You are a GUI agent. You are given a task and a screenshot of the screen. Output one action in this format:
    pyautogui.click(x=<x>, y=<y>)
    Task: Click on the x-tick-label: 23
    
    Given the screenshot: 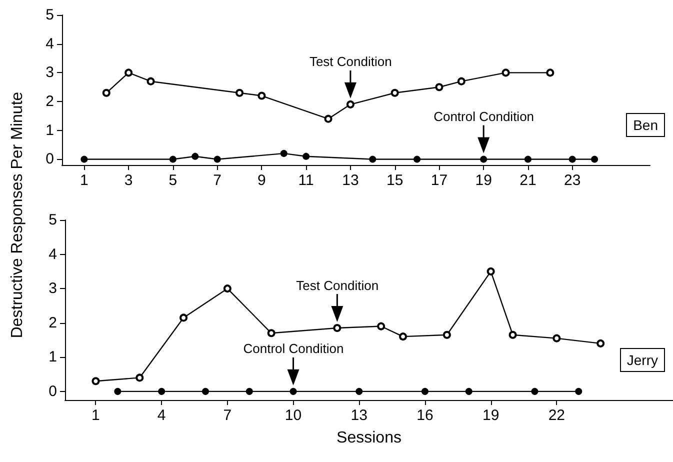 What is the action you would take?
    pyautogui.click(x=572, y=180)
    